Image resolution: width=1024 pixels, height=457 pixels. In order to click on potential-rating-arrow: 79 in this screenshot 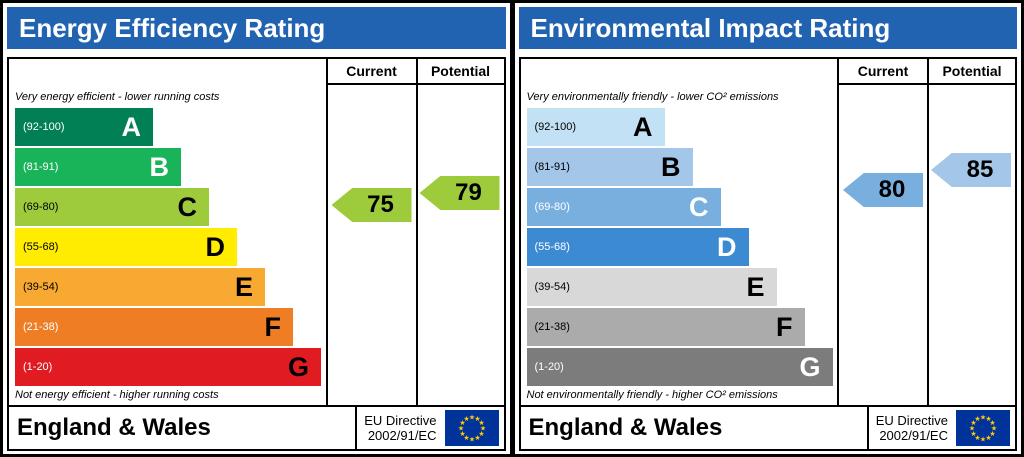, I will do `click(459, 193)`.